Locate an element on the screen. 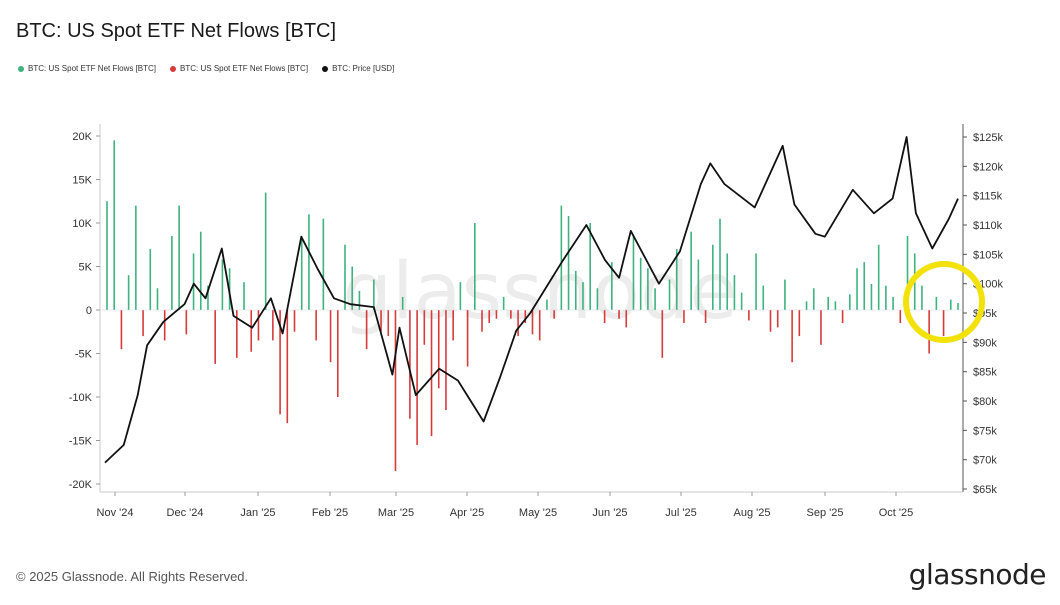 The image size is (1060, 605). x-tick-label: Nov '24 is located at coordinates (115, 513).